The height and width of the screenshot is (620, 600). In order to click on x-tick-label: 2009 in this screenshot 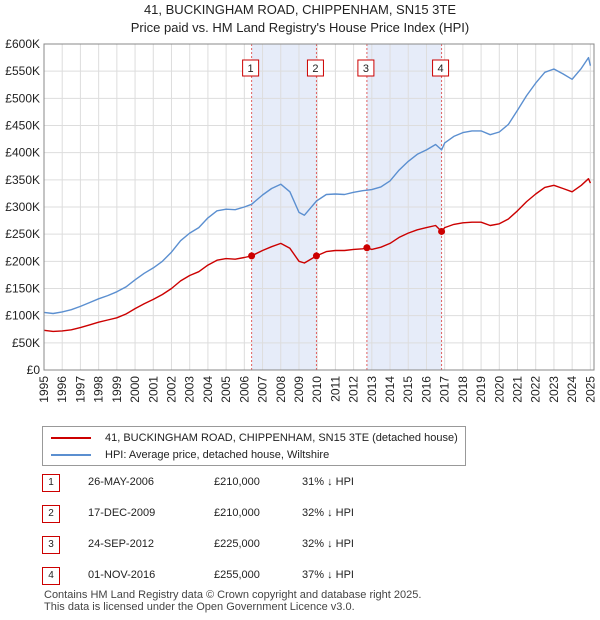, I will do `click(299, 389)`.